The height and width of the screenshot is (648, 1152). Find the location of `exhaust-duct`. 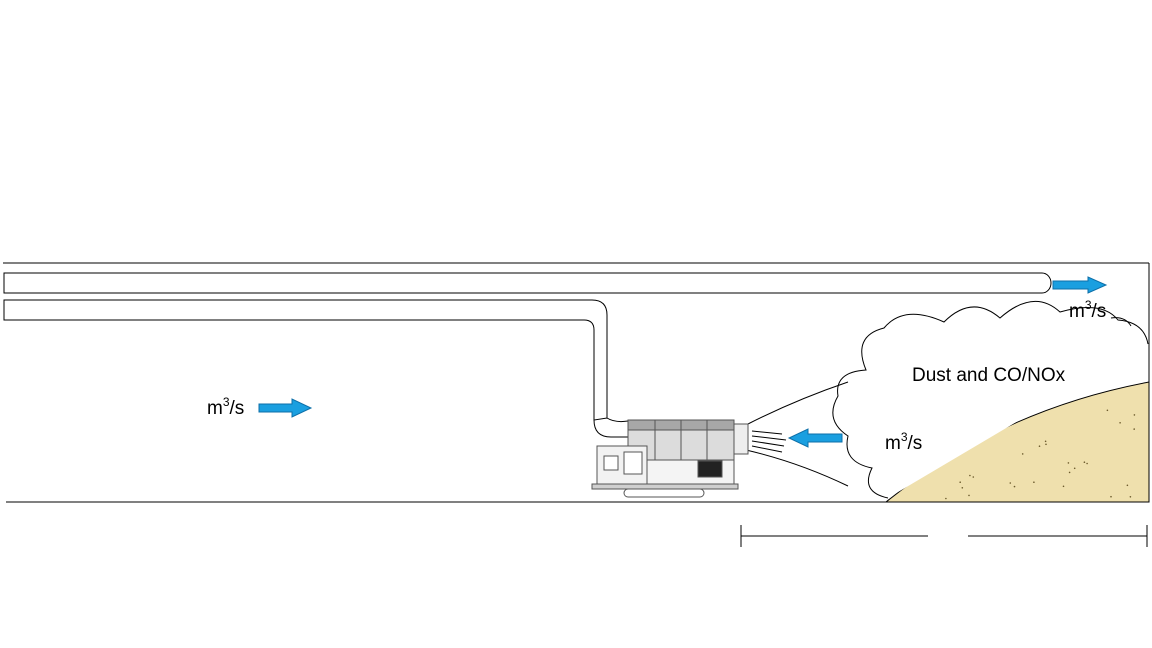

exhaust-duct is located at coordinates (527, 283).